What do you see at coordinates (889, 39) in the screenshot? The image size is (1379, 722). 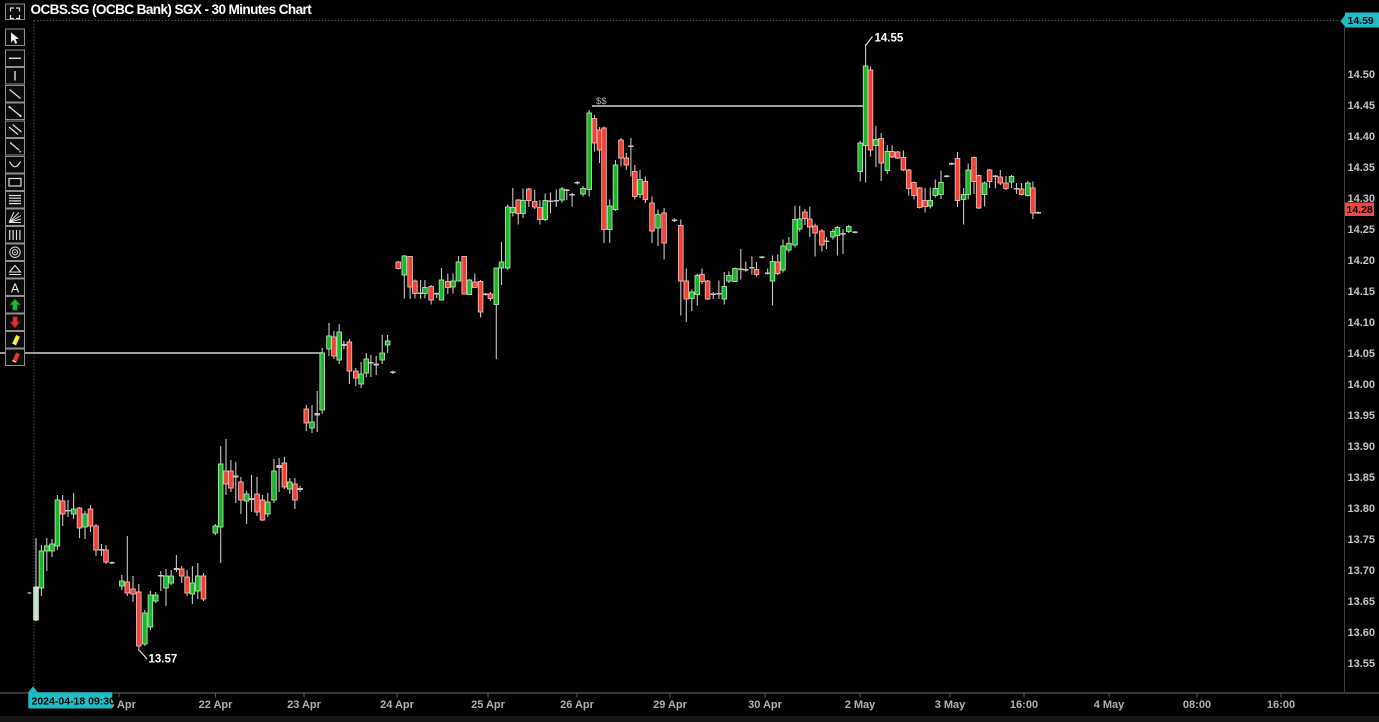 I see `svg-text: 14.55` at bounding box center [889, 39].